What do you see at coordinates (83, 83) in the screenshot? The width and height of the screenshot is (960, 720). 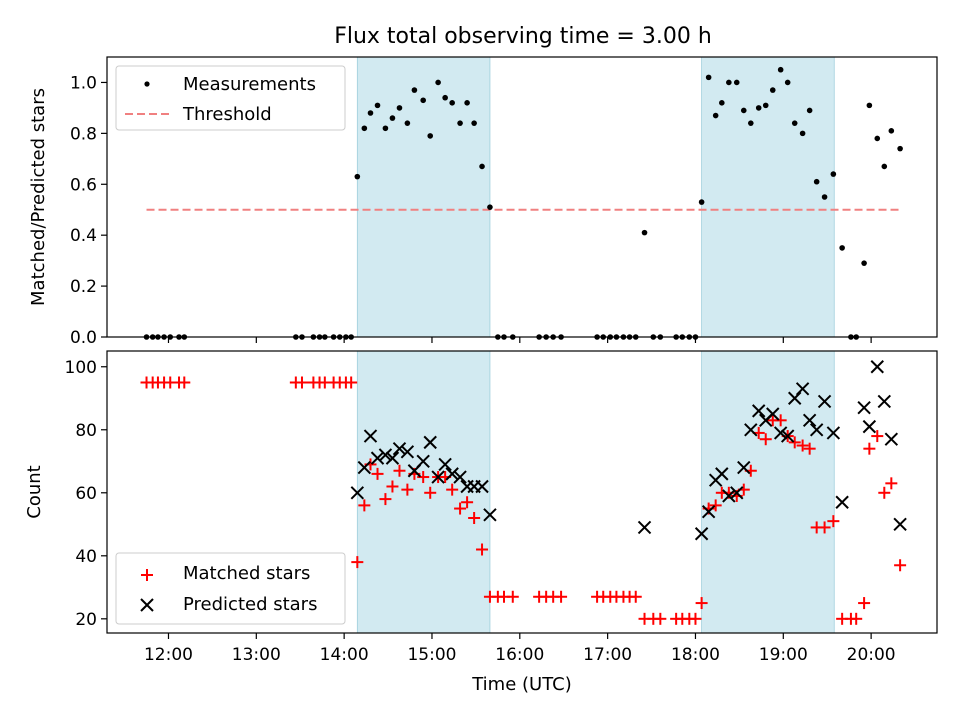 I see `y-tick-label: 1.0` at bounding box center [83, 83].